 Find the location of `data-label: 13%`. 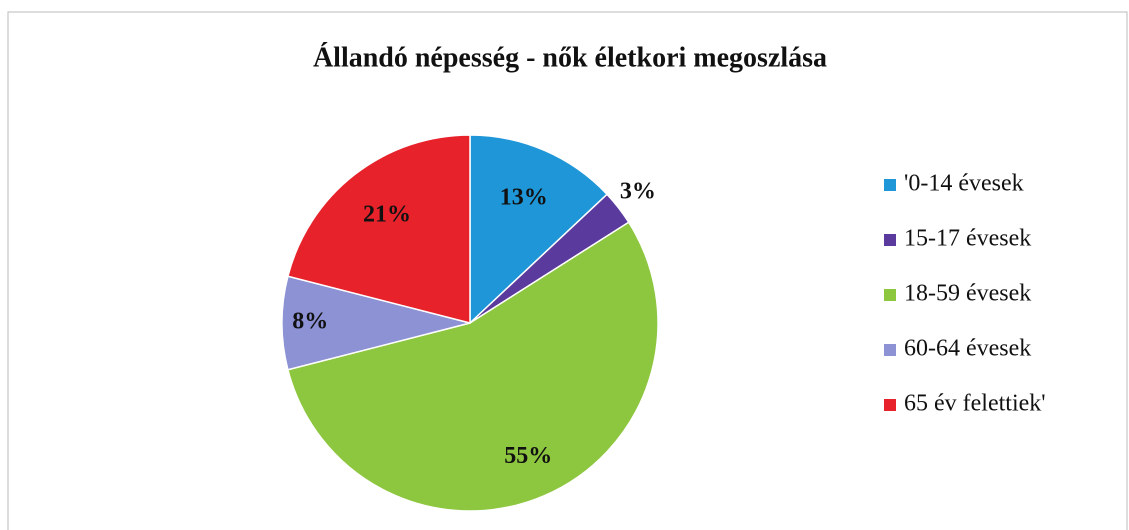

data-label: 13% is located at coordinates (524, 197).